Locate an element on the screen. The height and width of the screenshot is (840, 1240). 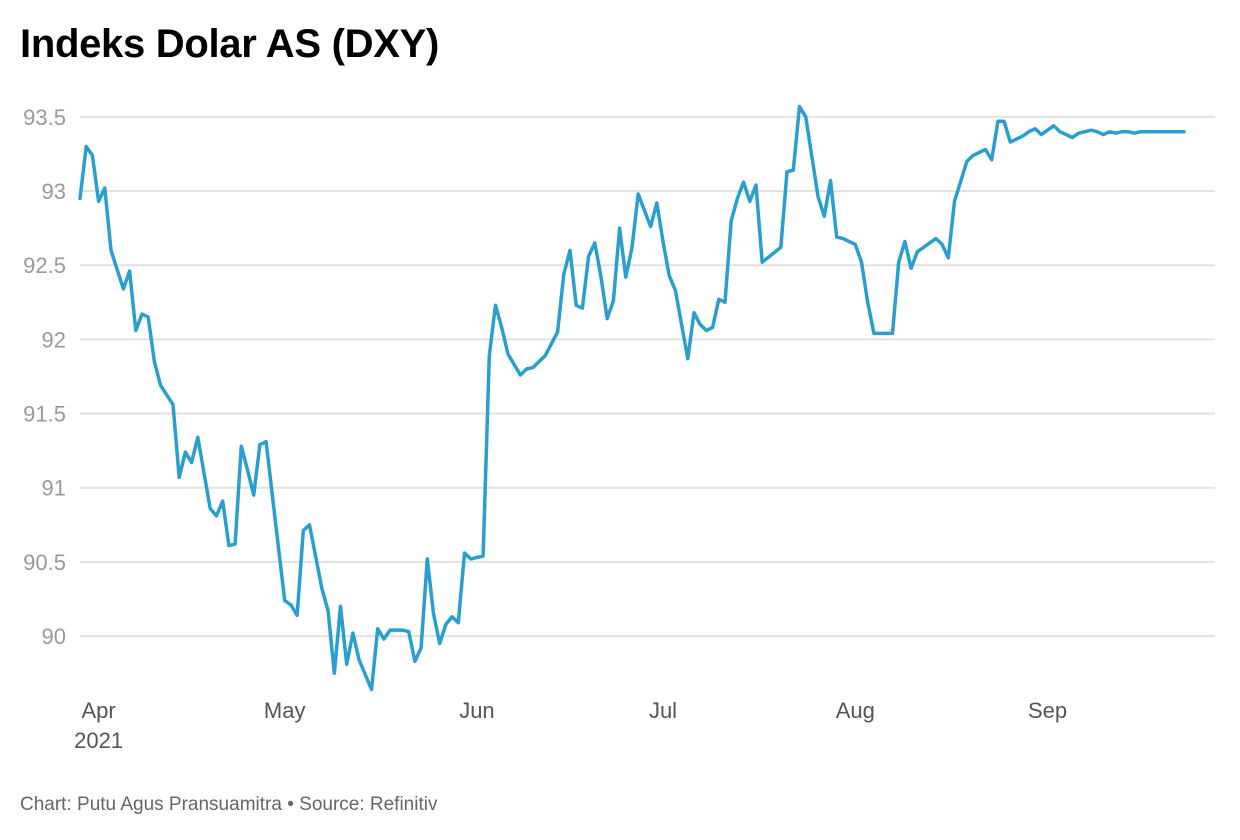
x-tick-year-label: 2021 is located at coordinates (98, 740).